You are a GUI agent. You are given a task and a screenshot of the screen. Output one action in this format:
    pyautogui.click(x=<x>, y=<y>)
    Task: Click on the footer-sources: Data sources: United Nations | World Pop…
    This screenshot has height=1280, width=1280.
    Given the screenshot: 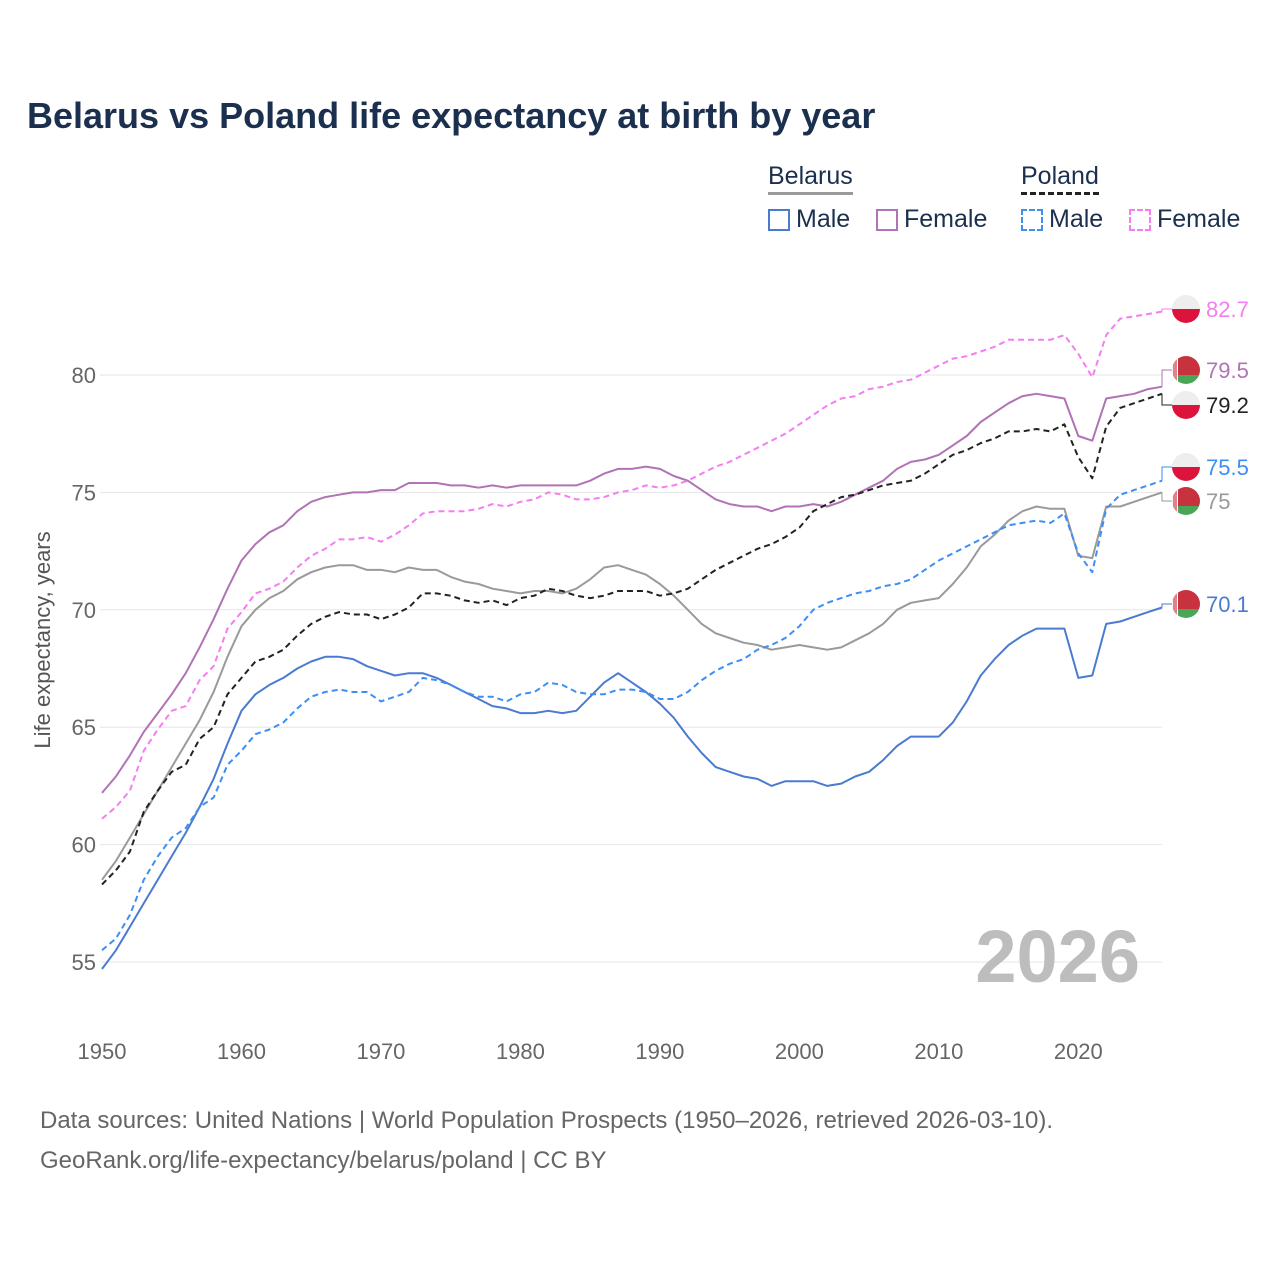 What is the action you would take?
    pyautogui.click(x=547, y=1120)
    